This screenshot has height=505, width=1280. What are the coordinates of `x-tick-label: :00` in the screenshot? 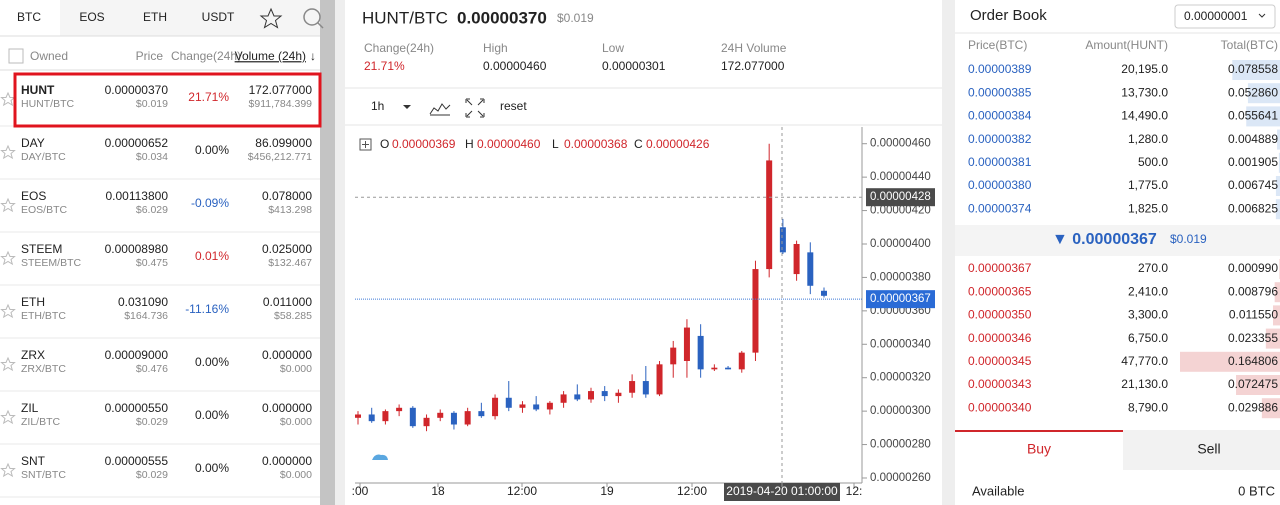 It's located at (360, 491).